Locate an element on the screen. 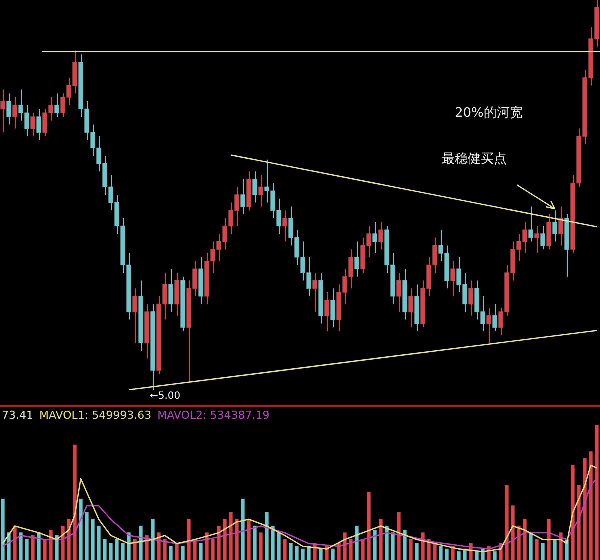  text: ←5.00 is located at coordinates (165, 396).